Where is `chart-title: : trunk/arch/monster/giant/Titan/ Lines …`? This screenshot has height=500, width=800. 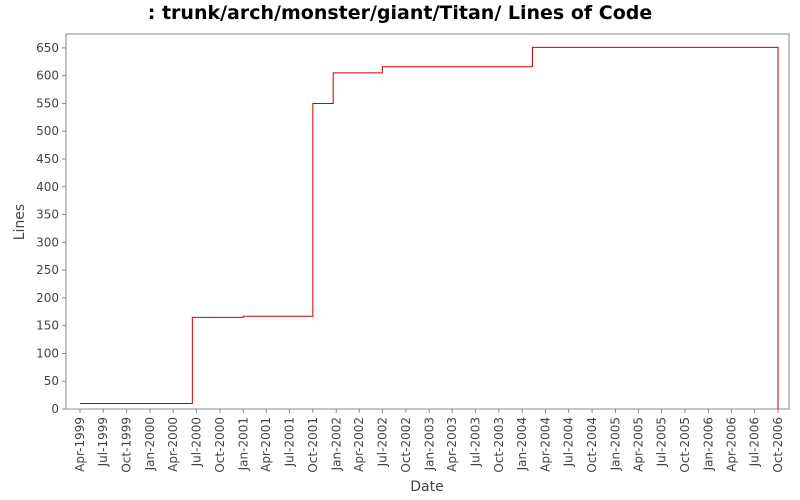 chart-title: : trunk/arch/monster/giant/Titan/ Lines … is located at coordinates (400, 13).